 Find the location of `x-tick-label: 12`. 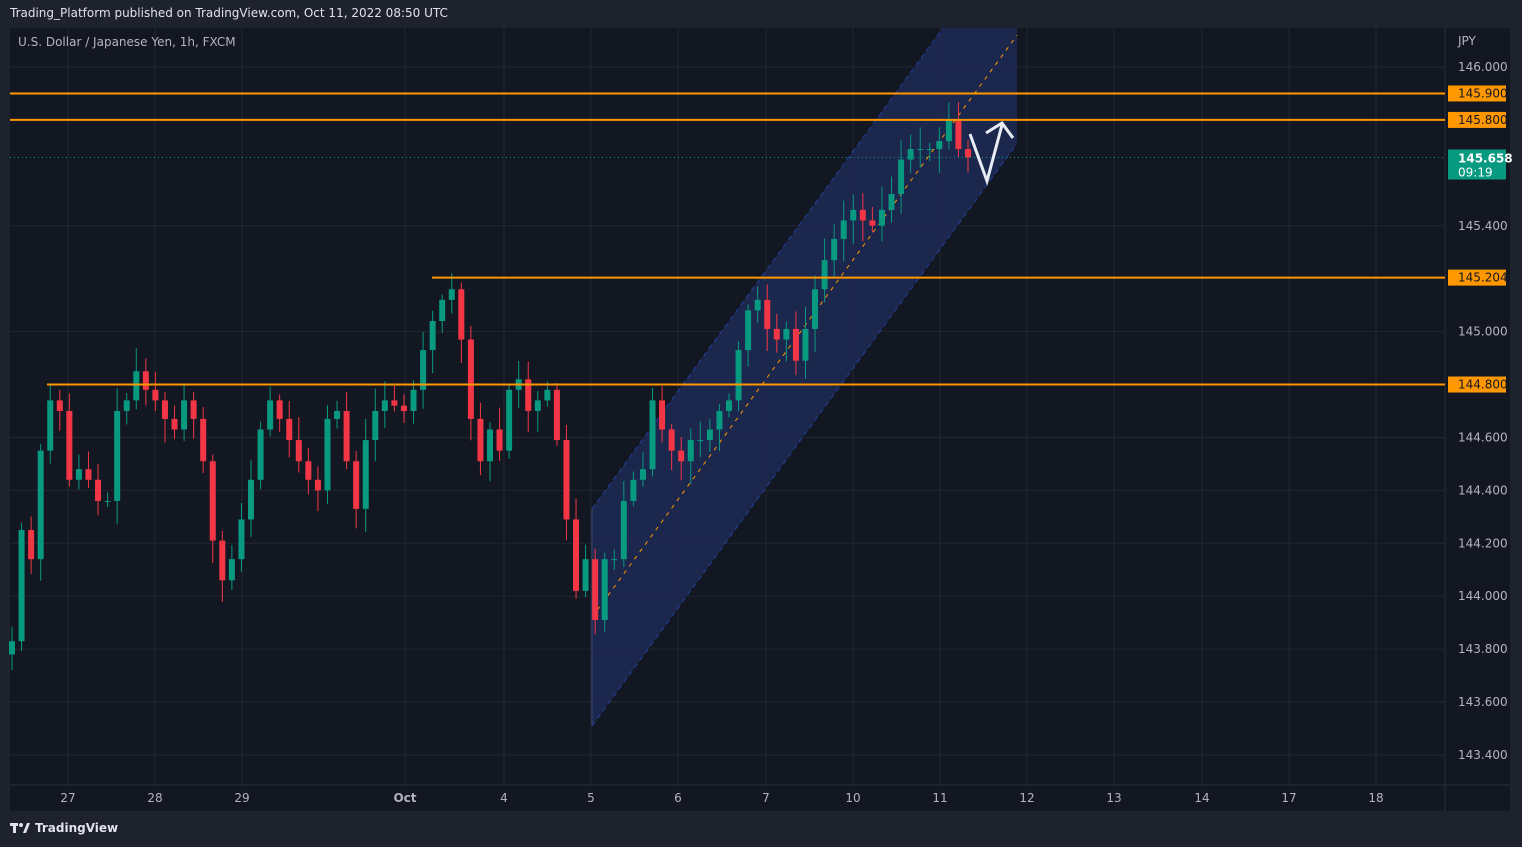

x-tick-label: 12 is located at coordinates (1026, 798).